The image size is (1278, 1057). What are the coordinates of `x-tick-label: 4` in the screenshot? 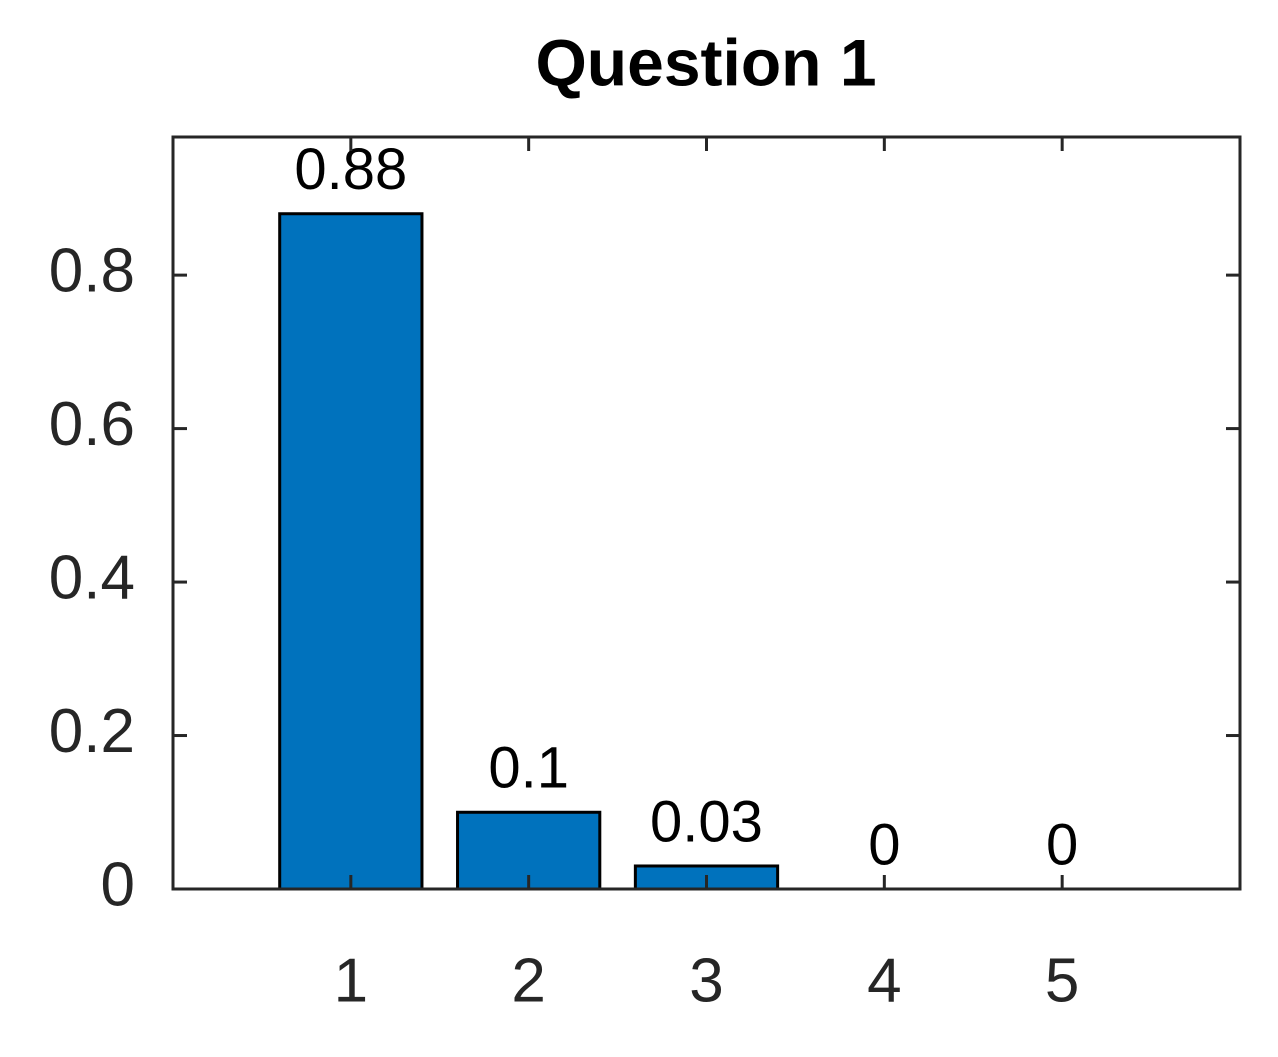 It's located at (884, 980).